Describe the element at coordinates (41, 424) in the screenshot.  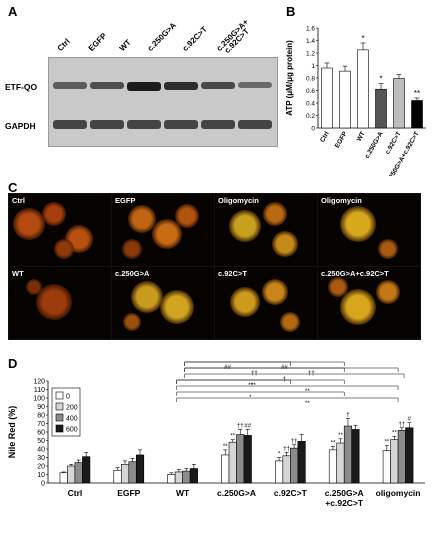
I see `nile-y-tick-label: 70` at that location.